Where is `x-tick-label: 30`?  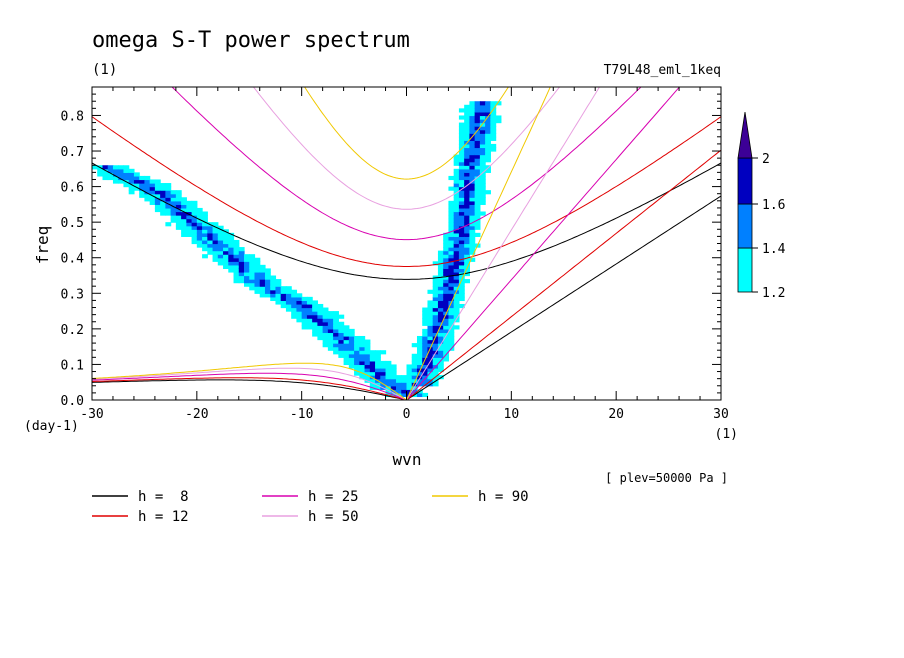
x-tick-label: 30 is located at coordinates (721, 414).